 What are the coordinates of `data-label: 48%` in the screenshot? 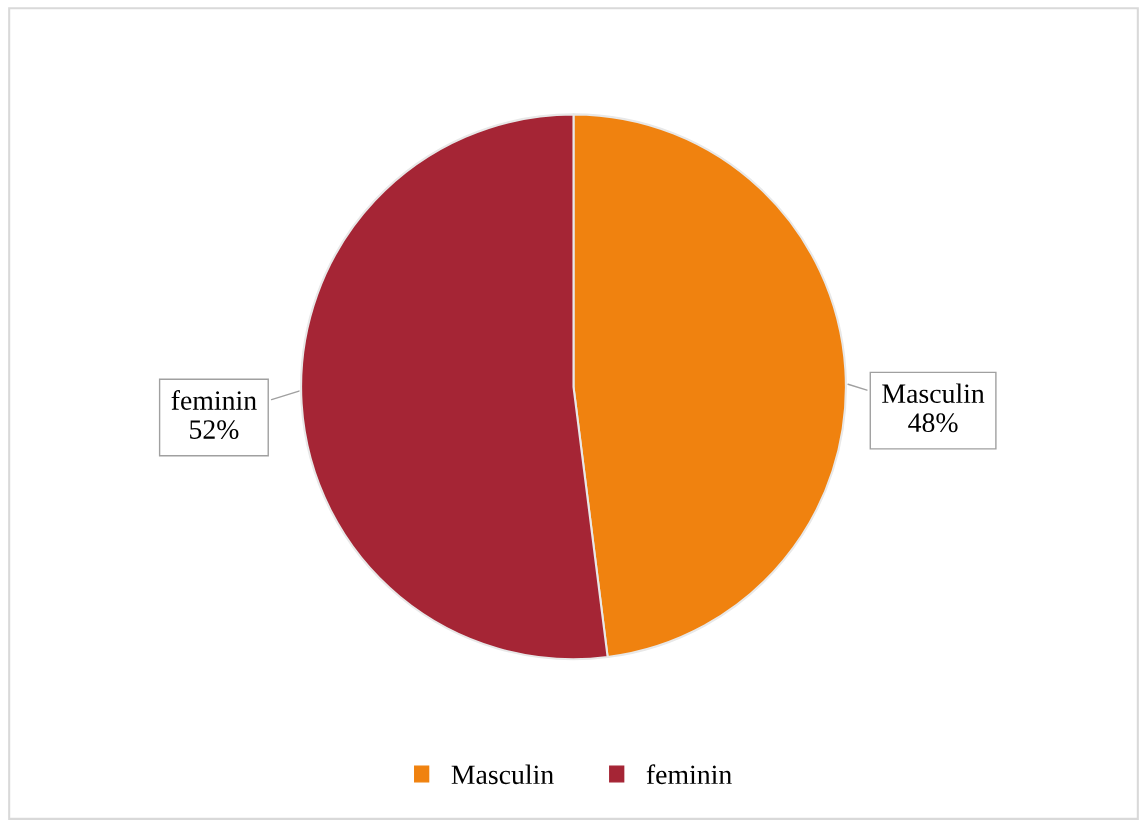 It's located at (933, 423).